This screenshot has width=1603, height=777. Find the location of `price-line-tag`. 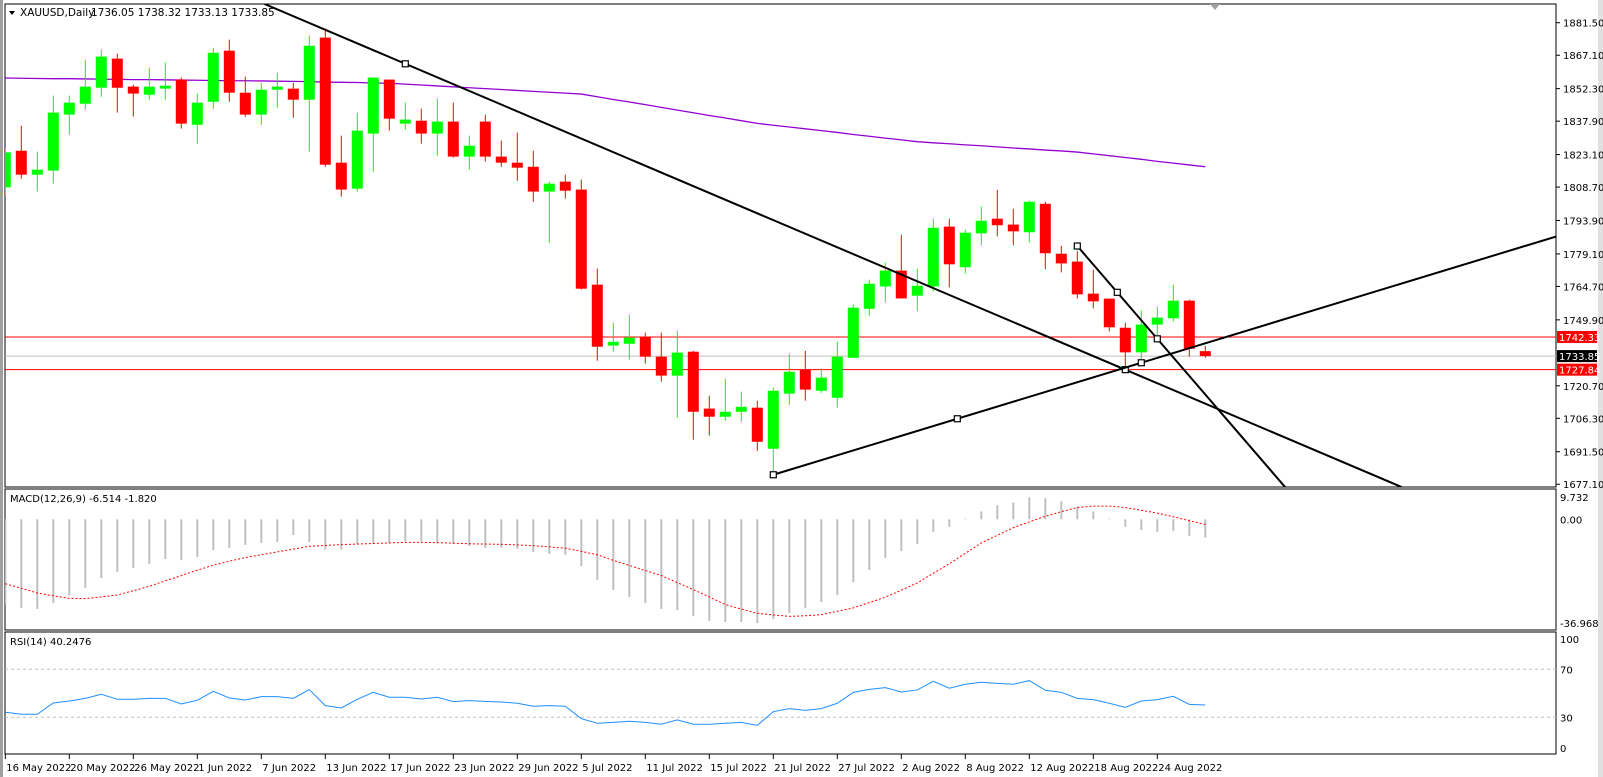

price-line-tag is located at coordinates (1577, 336).